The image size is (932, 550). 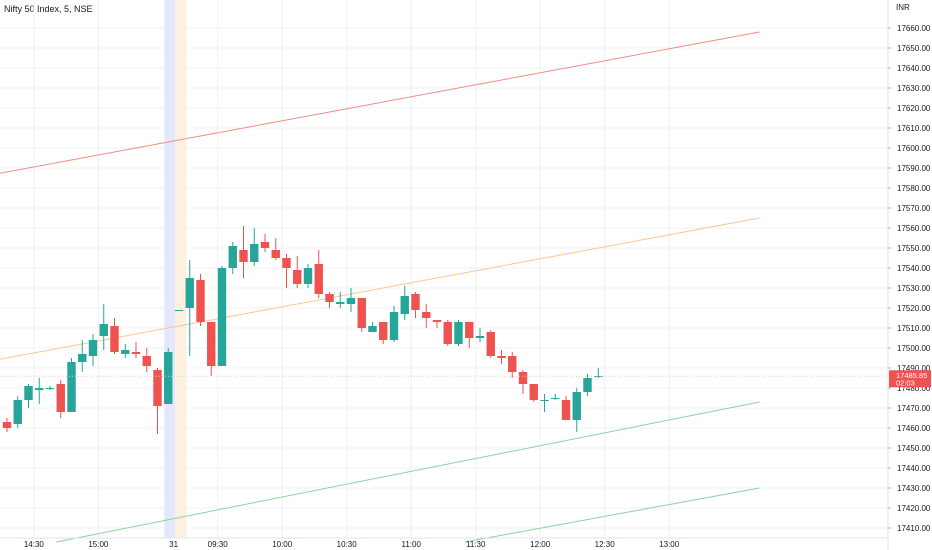 I want to click on price-tick-label: 17590.00, so click(x=914, y=168).